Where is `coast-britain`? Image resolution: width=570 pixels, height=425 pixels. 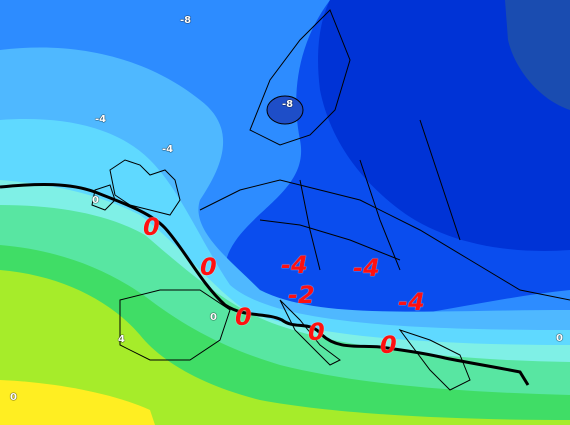
coast-britain is located at coordinates (145, 187).